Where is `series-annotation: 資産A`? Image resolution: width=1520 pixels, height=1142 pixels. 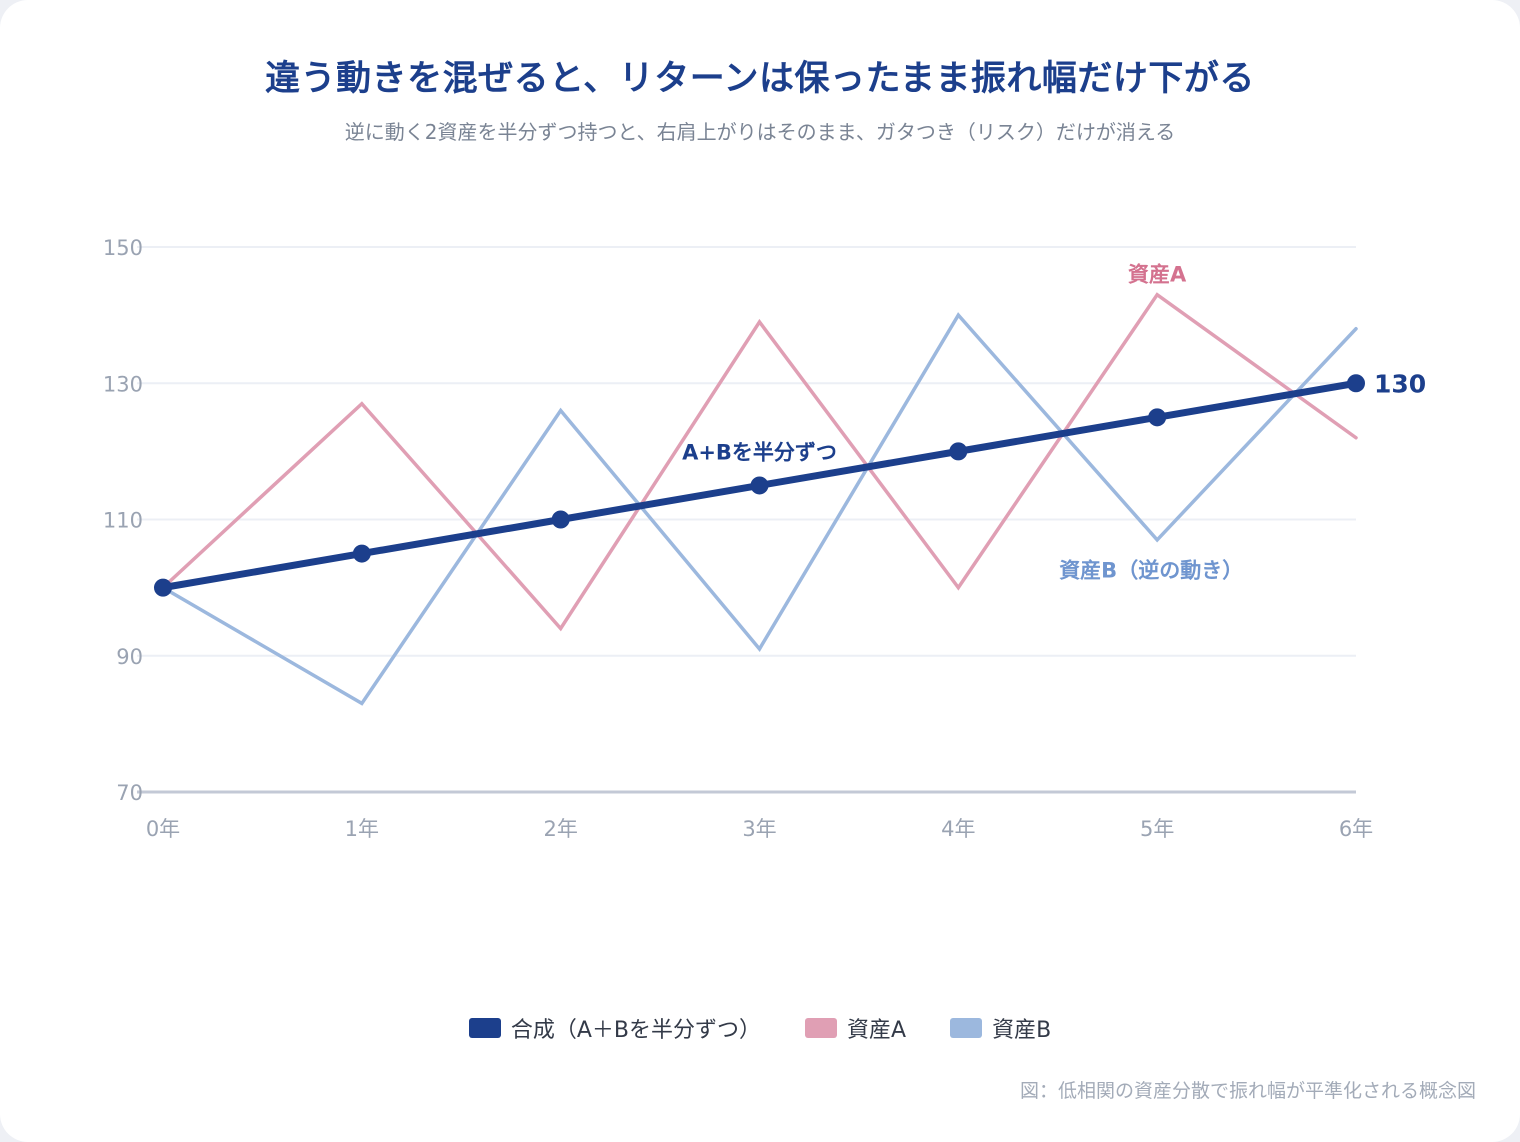
series-annotation: 資産A is located at coordinates (1157, 274).